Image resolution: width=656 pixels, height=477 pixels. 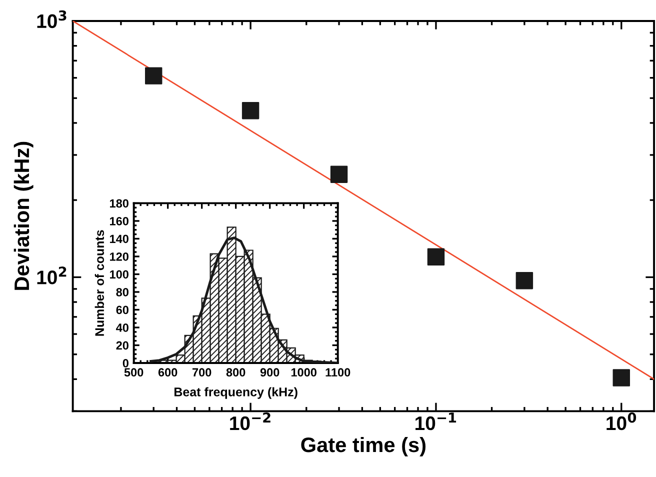 I want to click on x-tick-label: 600, so click(x=168, y=372).